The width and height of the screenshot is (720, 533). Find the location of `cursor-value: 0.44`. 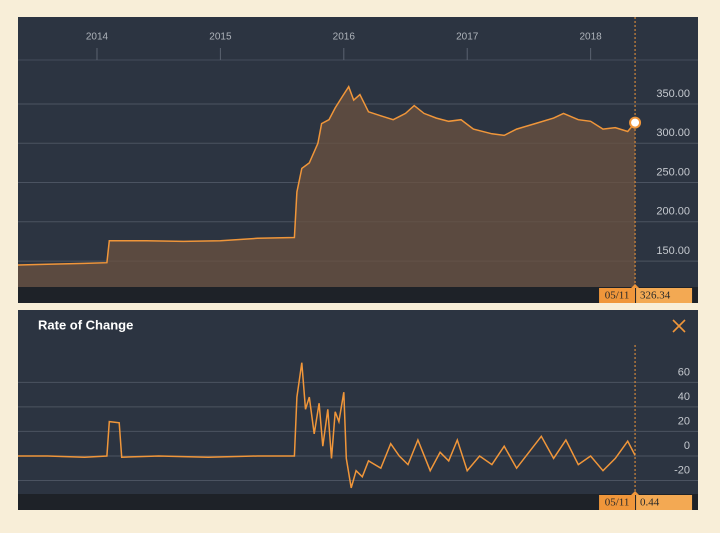

cursor-value: 0.44 is located at coordinates (650, 503).